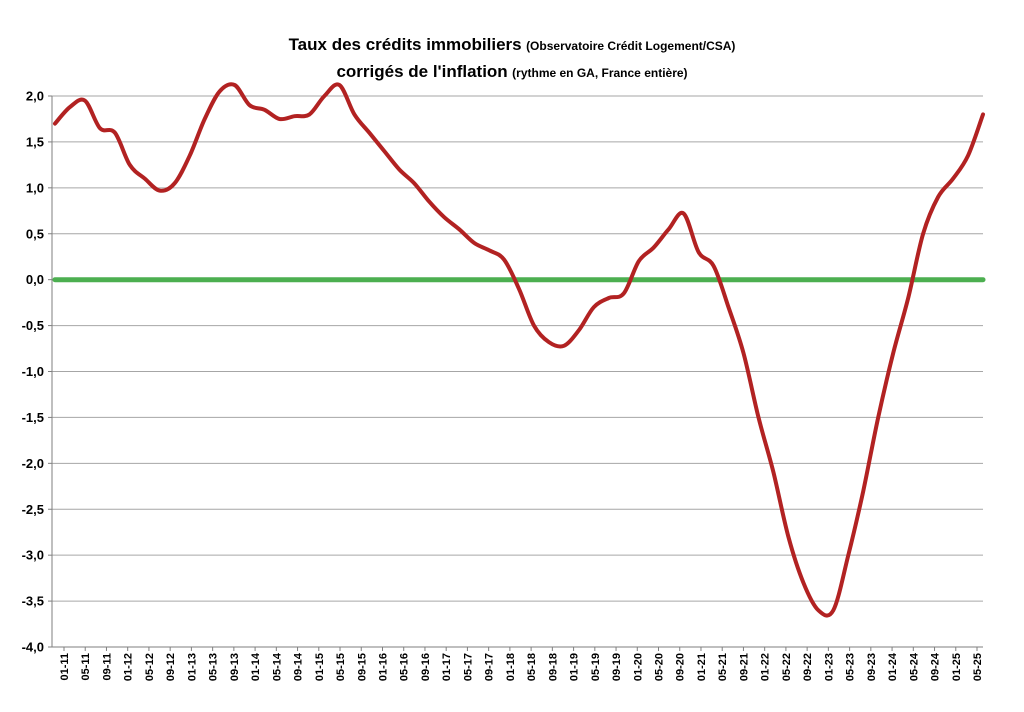 The width and height of the screenshot is (1024, 712). What do you see at coordinates (723, 667) in the screenshot?
I see `x-tick-label: 05-21` at bounding box center [723, 667].